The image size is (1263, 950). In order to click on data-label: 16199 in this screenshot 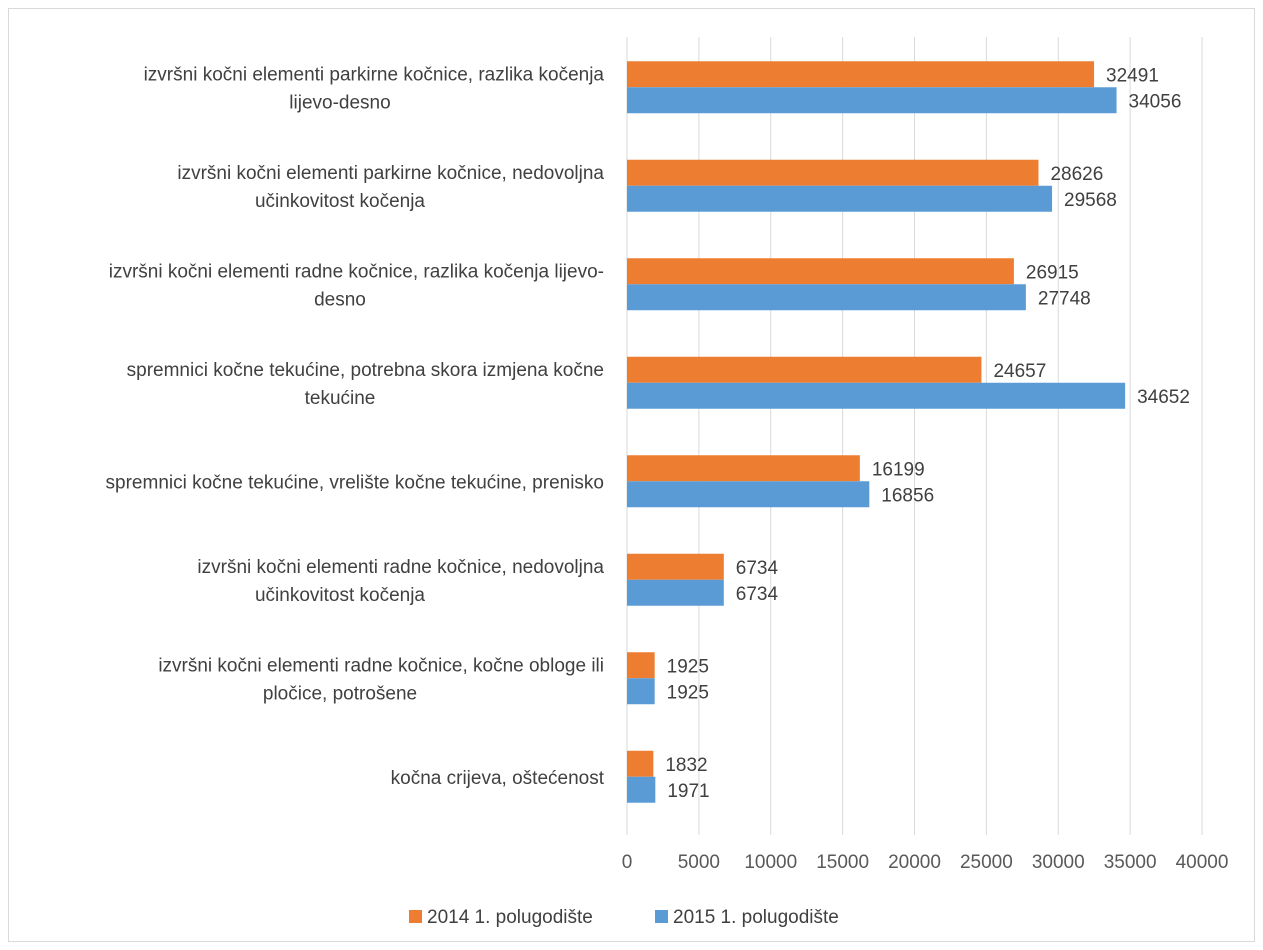, I will do `click(898, 469)`.